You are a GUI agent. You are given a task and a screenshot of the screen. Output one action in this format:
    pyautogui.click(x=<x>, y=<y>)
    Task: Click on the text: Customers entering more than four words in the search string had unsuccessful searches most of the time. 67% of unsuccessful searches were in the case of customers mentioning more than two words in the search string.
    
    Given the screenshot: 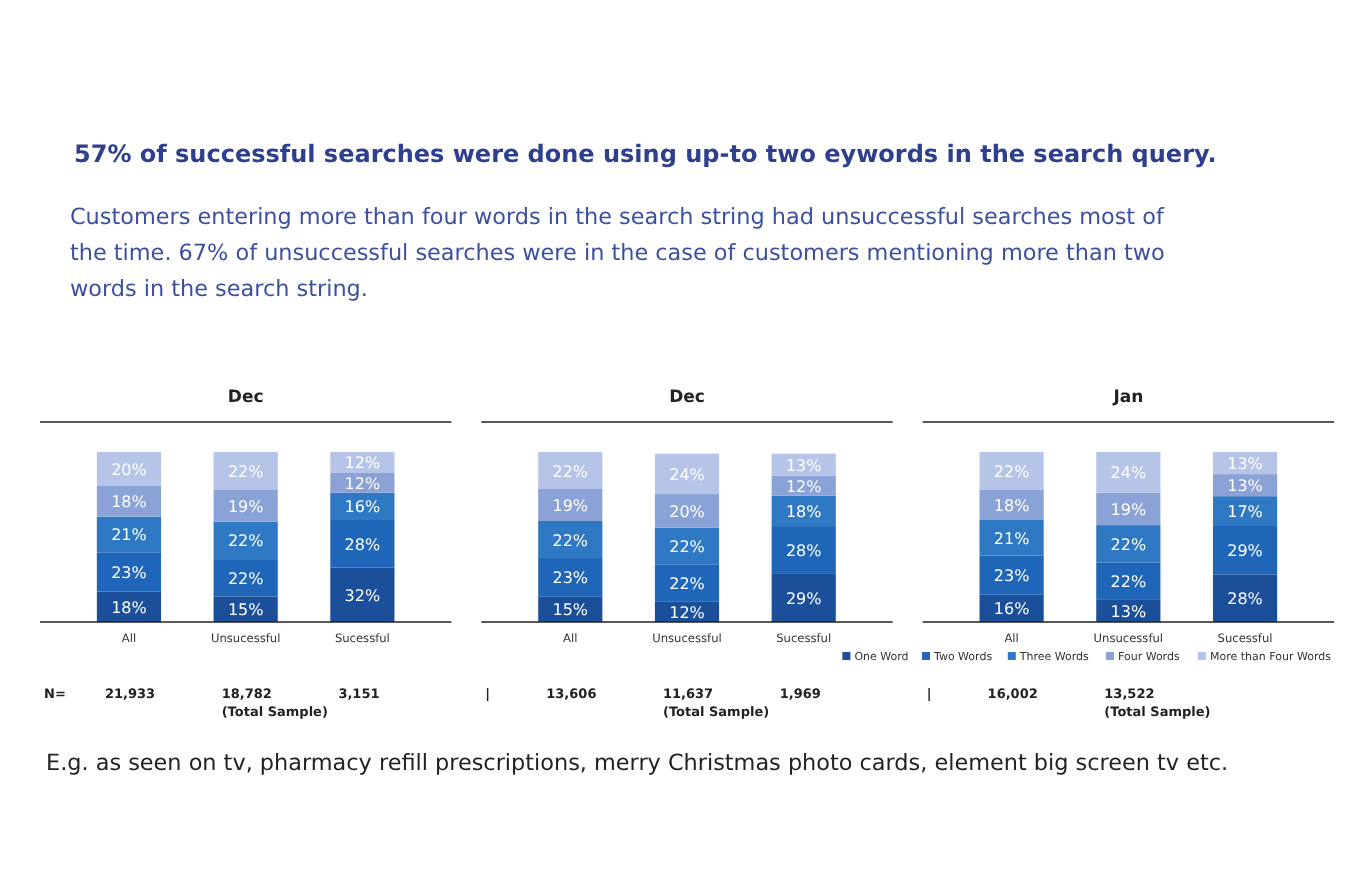 What is the action you would take?
    pyautogui.click(x=618, y=254)
    